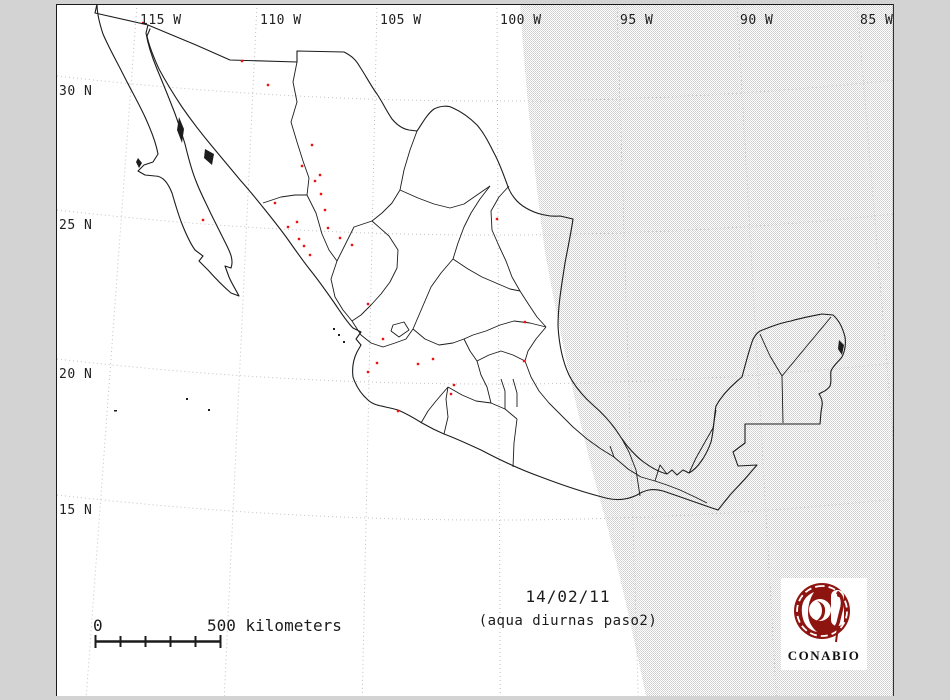 The image size is (950, 700). What do you see at coordinates (757, 20) in the screenshot?
I see `grid-longitude-label: 90 W` at bounding box center [757, 20].